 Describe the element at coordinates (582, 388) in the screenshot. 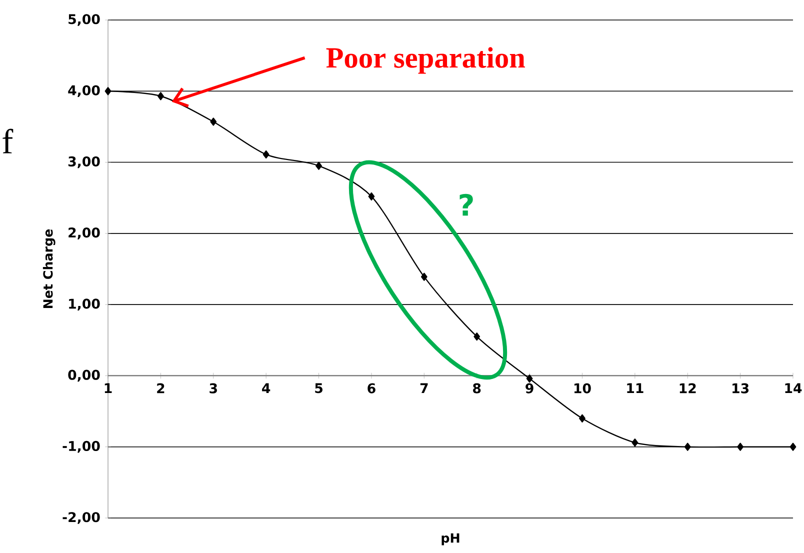

I see `x-tick-label: 10` at that location.